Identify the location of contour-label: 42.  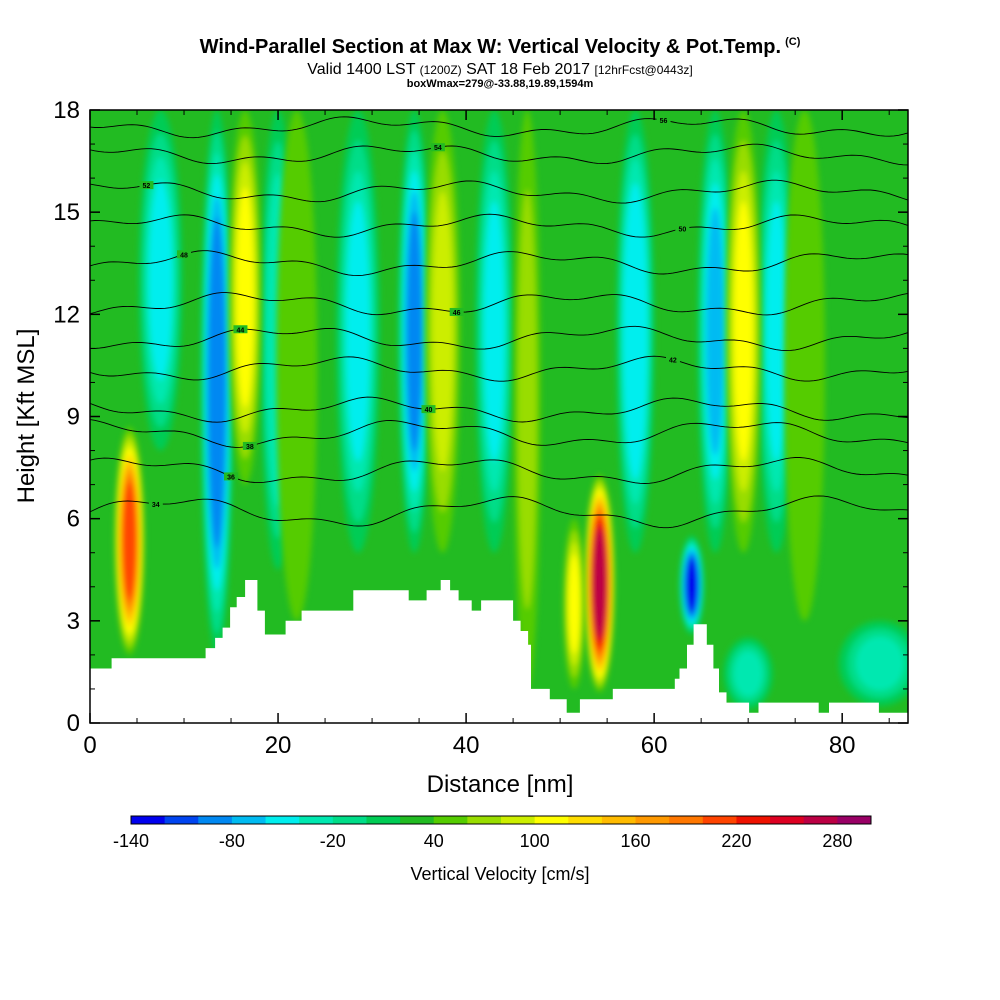
(673, 360).